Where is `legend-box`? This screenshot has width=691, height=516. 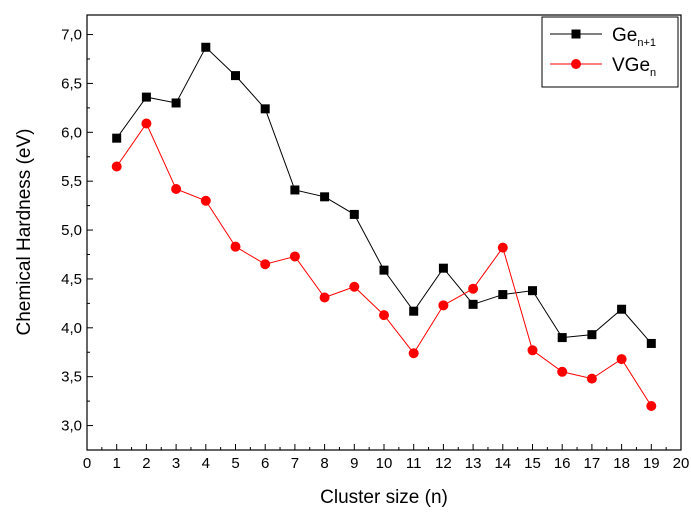 legend-box is located at coordinates (610, 52).